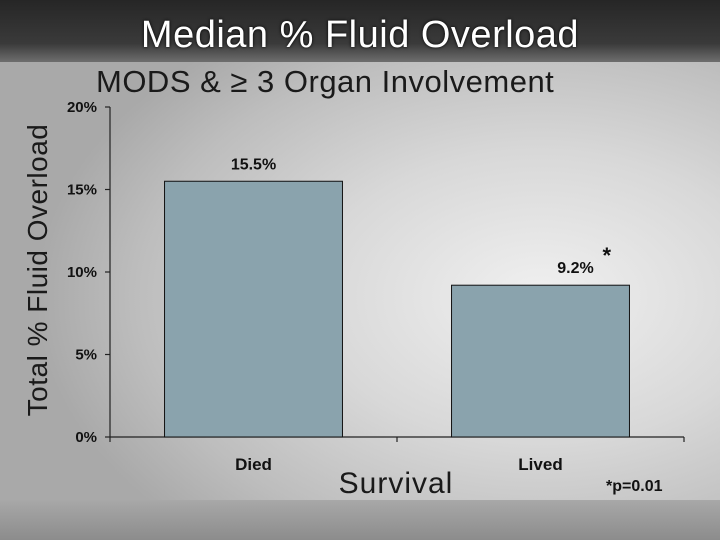 This screenshot has width=720, height=540. What do you see at coordinates (82, 107) in the screenshot?
I see `y-tick-label: 20%` at bounding box center [82, 107].